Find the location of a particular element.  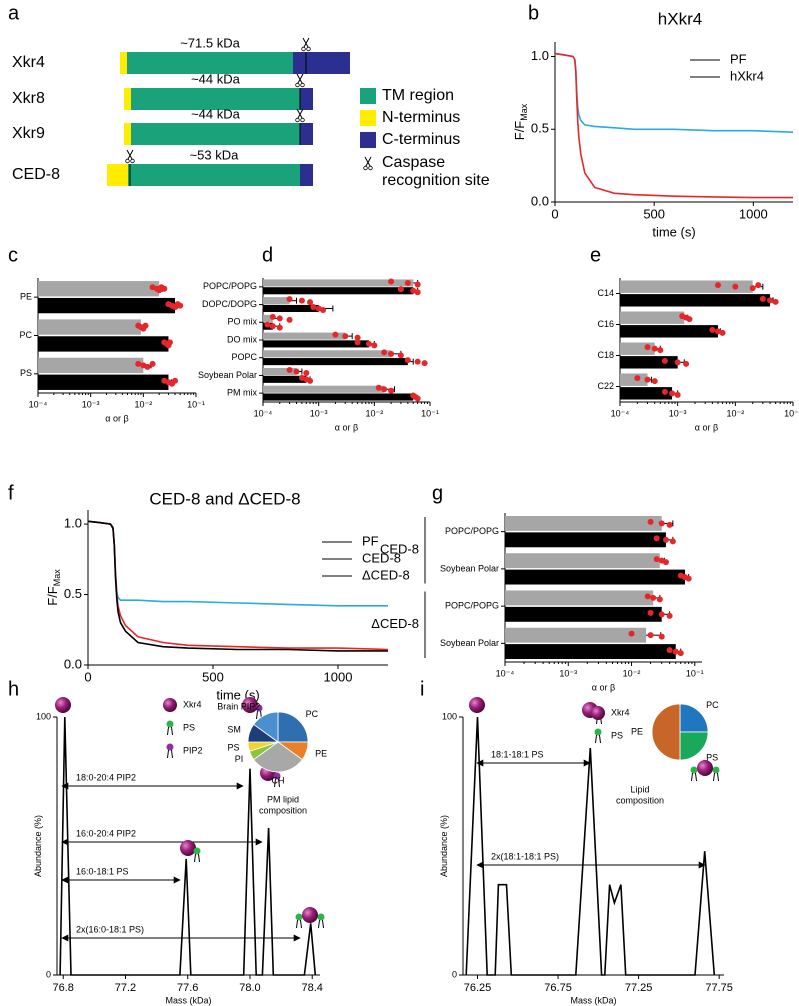

legend-label: Caspase is located at coordinates (413, 162).